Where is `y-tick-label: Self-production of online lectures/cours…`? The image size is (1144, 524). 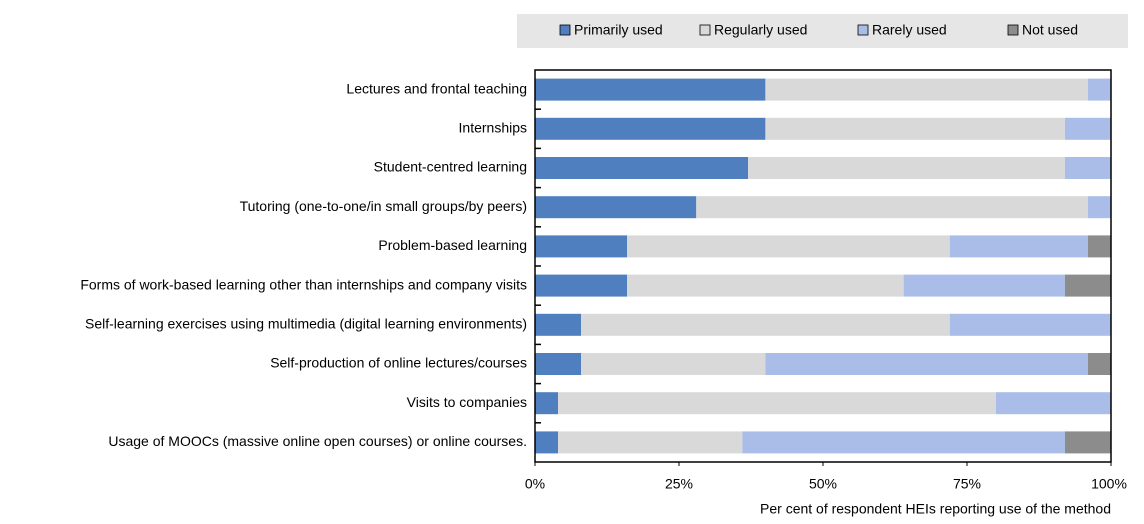 y-tick-label: Self-production of online lectures/cours… is located at coordinates (398, 363).